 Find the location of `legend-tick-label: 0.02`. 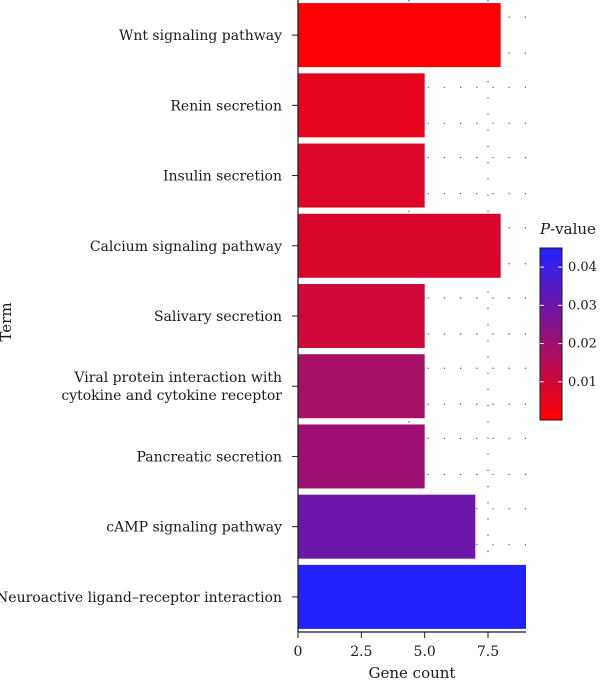

legend-tick-label: 0.02 is located at coordinates (582, 344).